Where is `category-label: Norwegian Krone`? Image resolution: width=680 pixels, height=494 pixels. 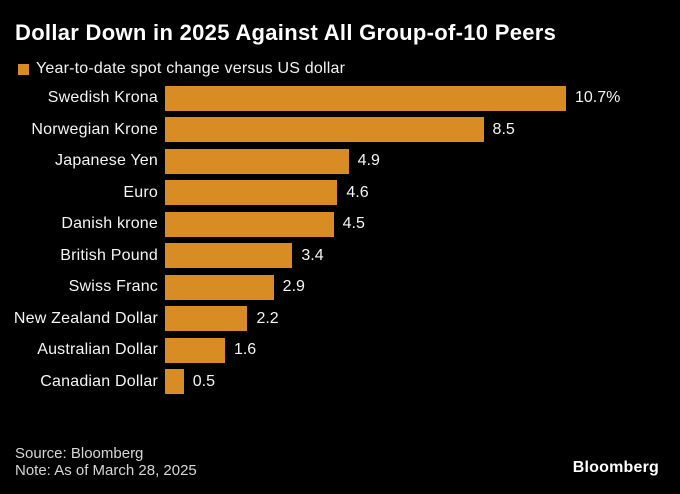 category-label: Norwegian Krone is located at coordinates (94, 129).